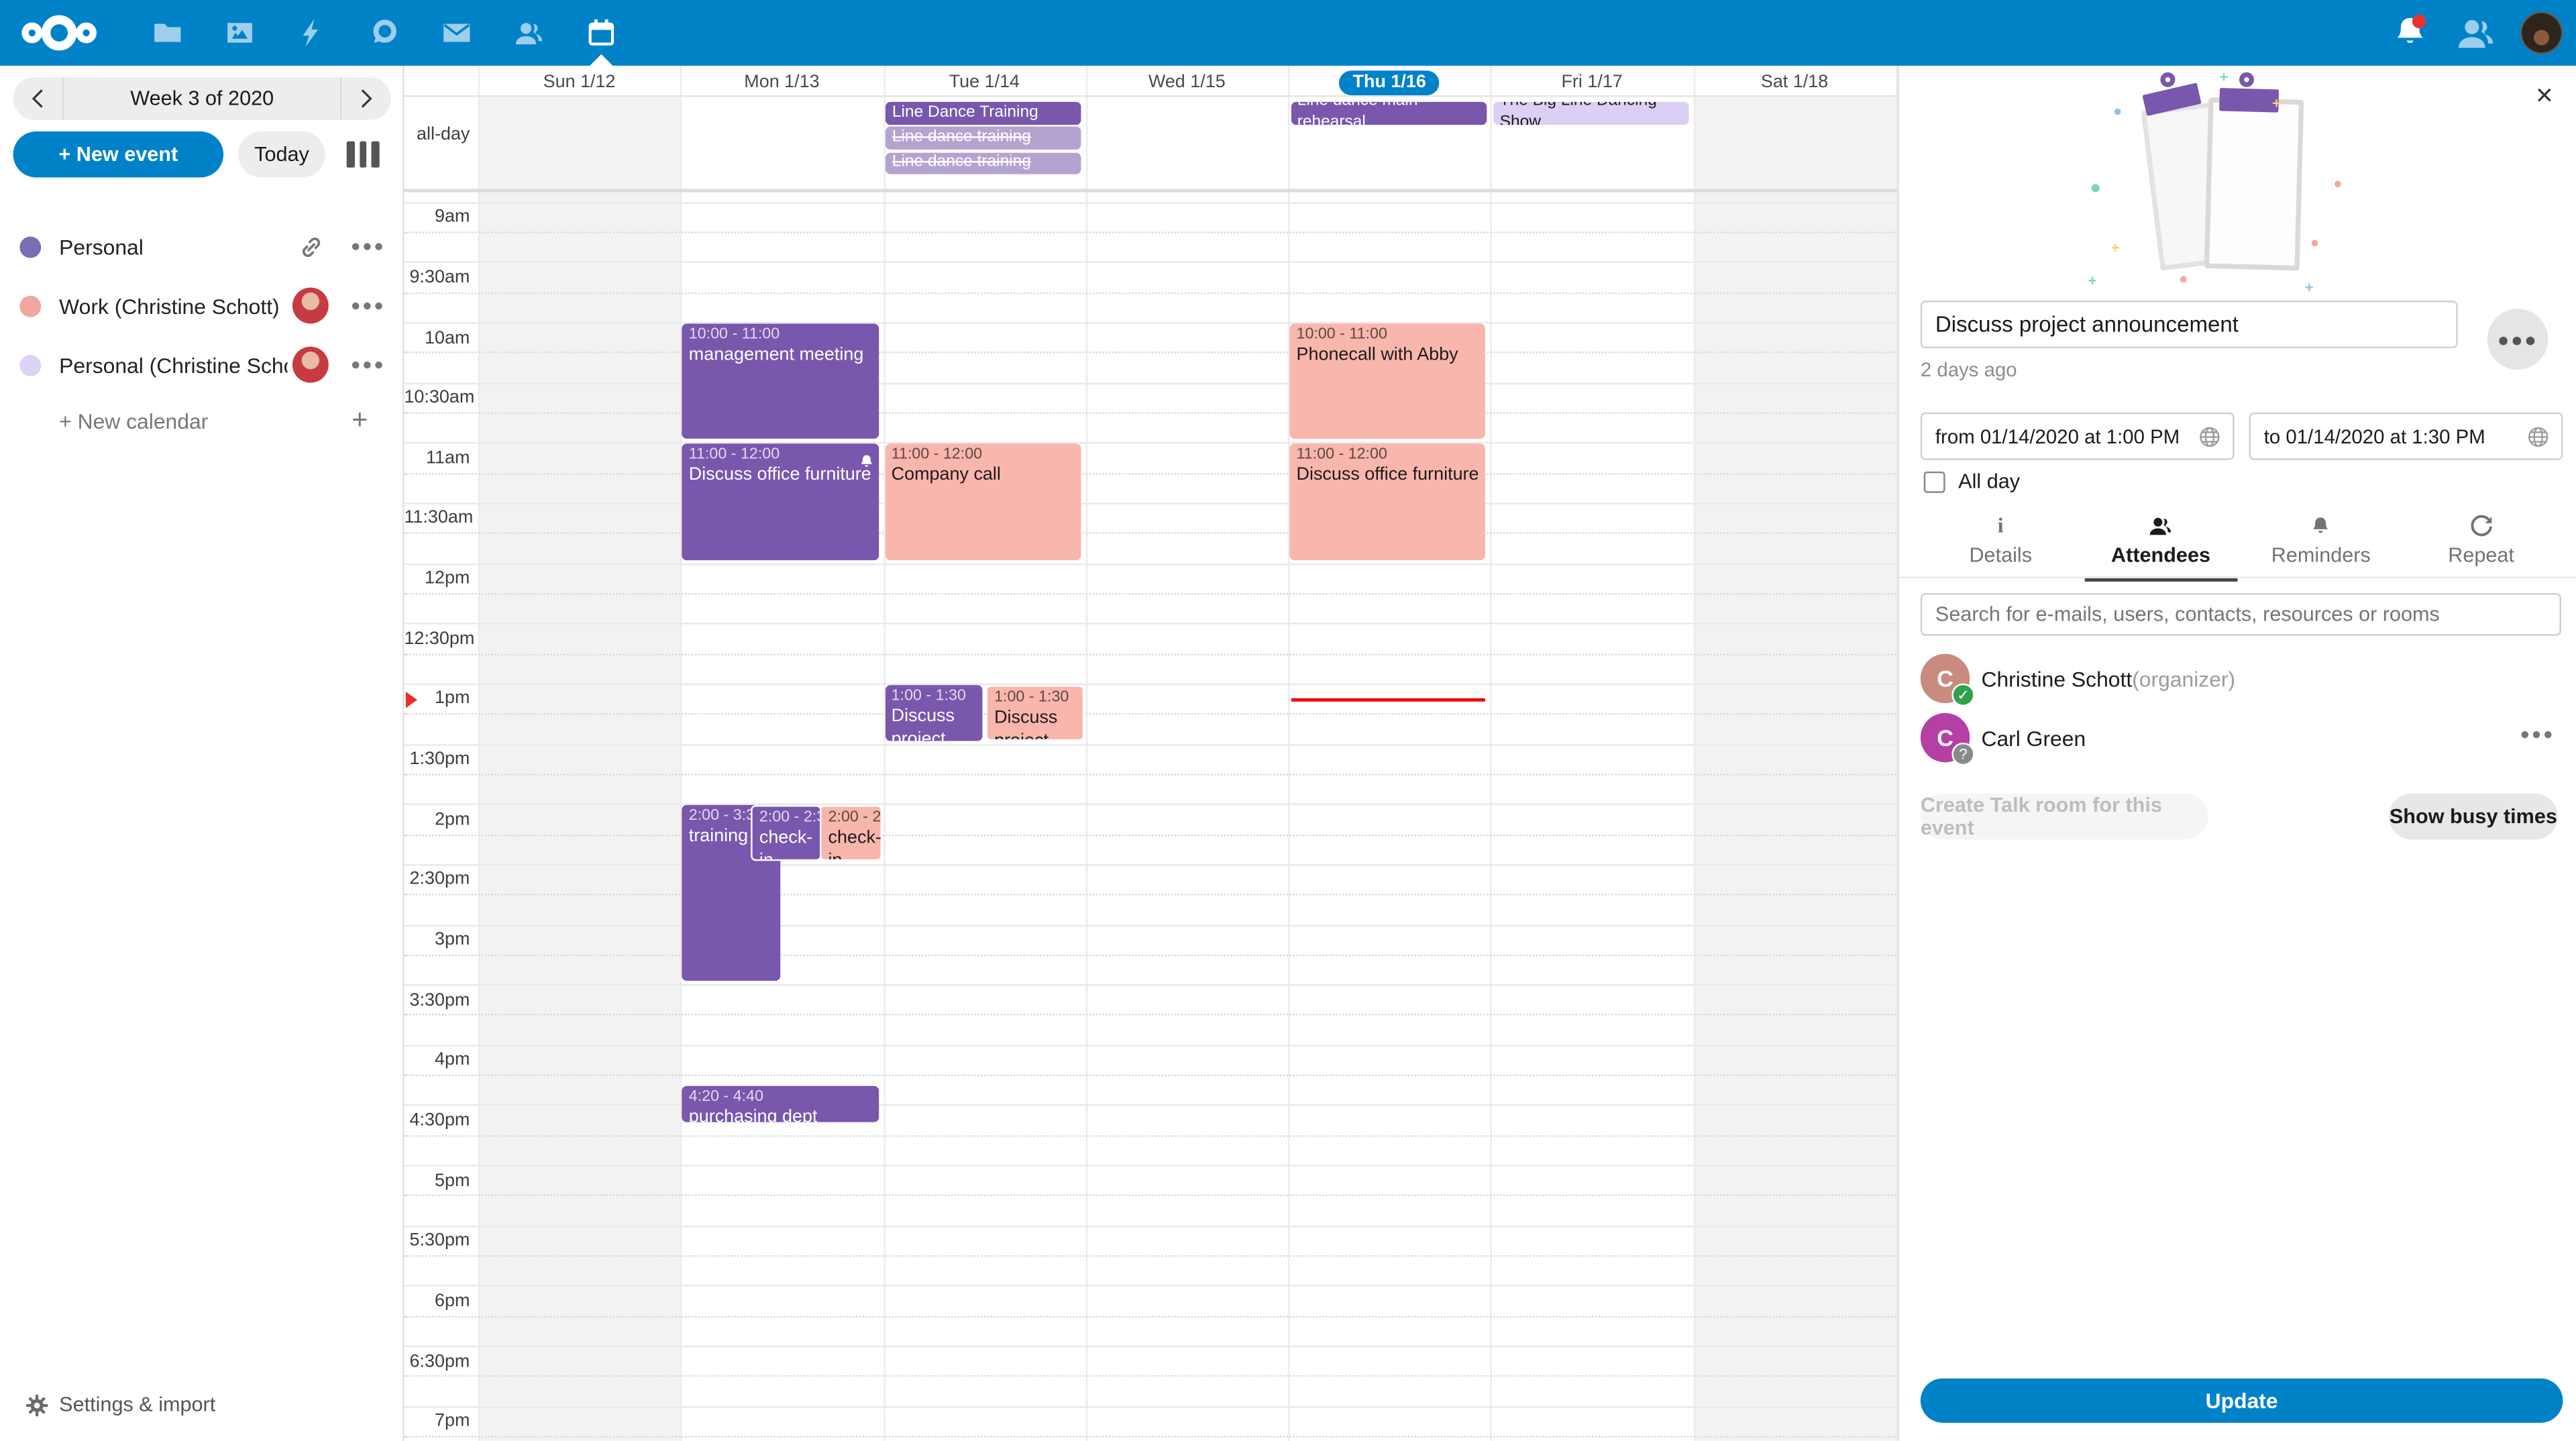 This screenshot has height=1441, width=2576. I want to click on event-time: 2:00 - 2:30, so click(854, 817).